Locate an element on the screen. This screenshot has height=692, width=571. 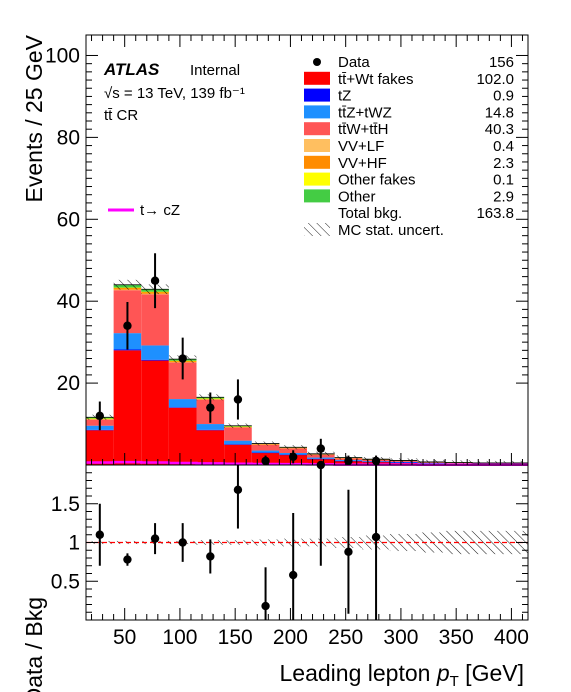
y-tick-label-80: 80 is located at coordinates (68, 137).